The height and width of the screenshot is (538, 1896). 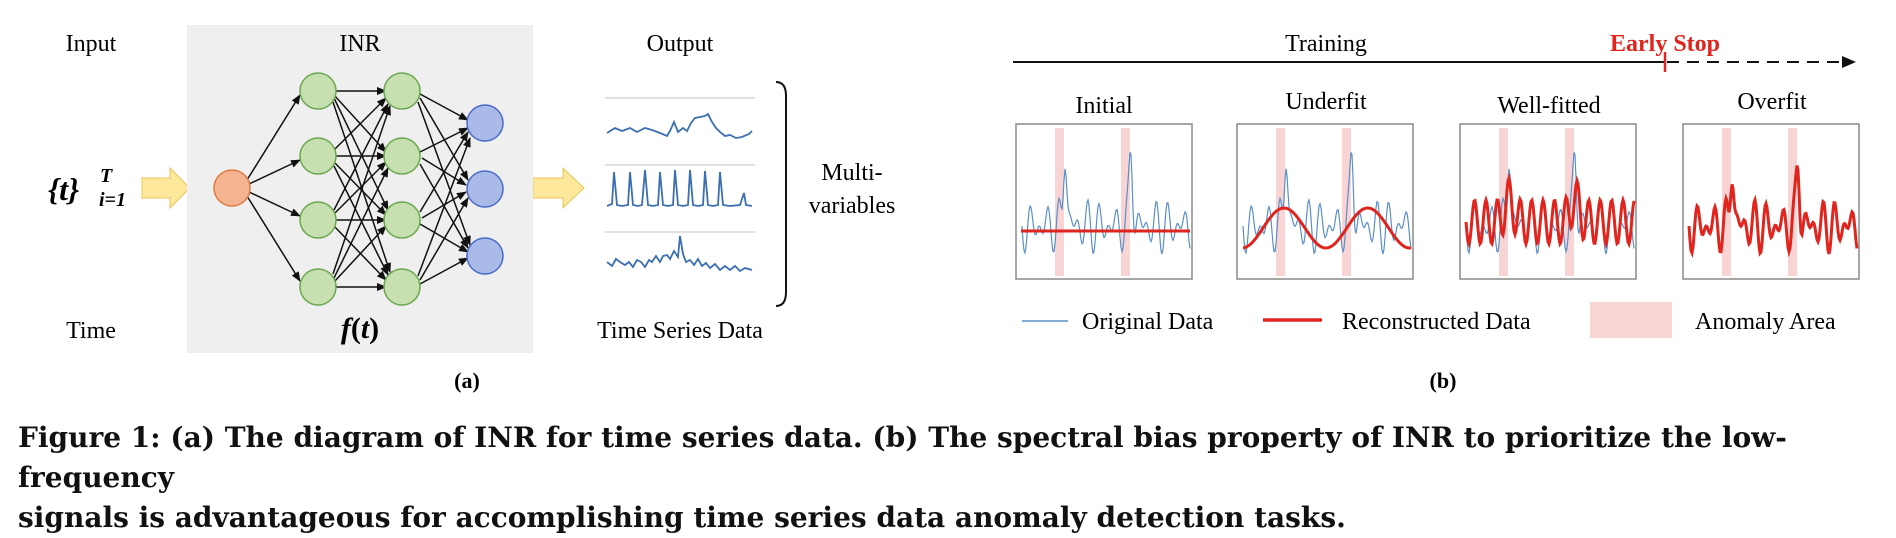 I want to click on output-series-panels, so click(x=680, y=185).